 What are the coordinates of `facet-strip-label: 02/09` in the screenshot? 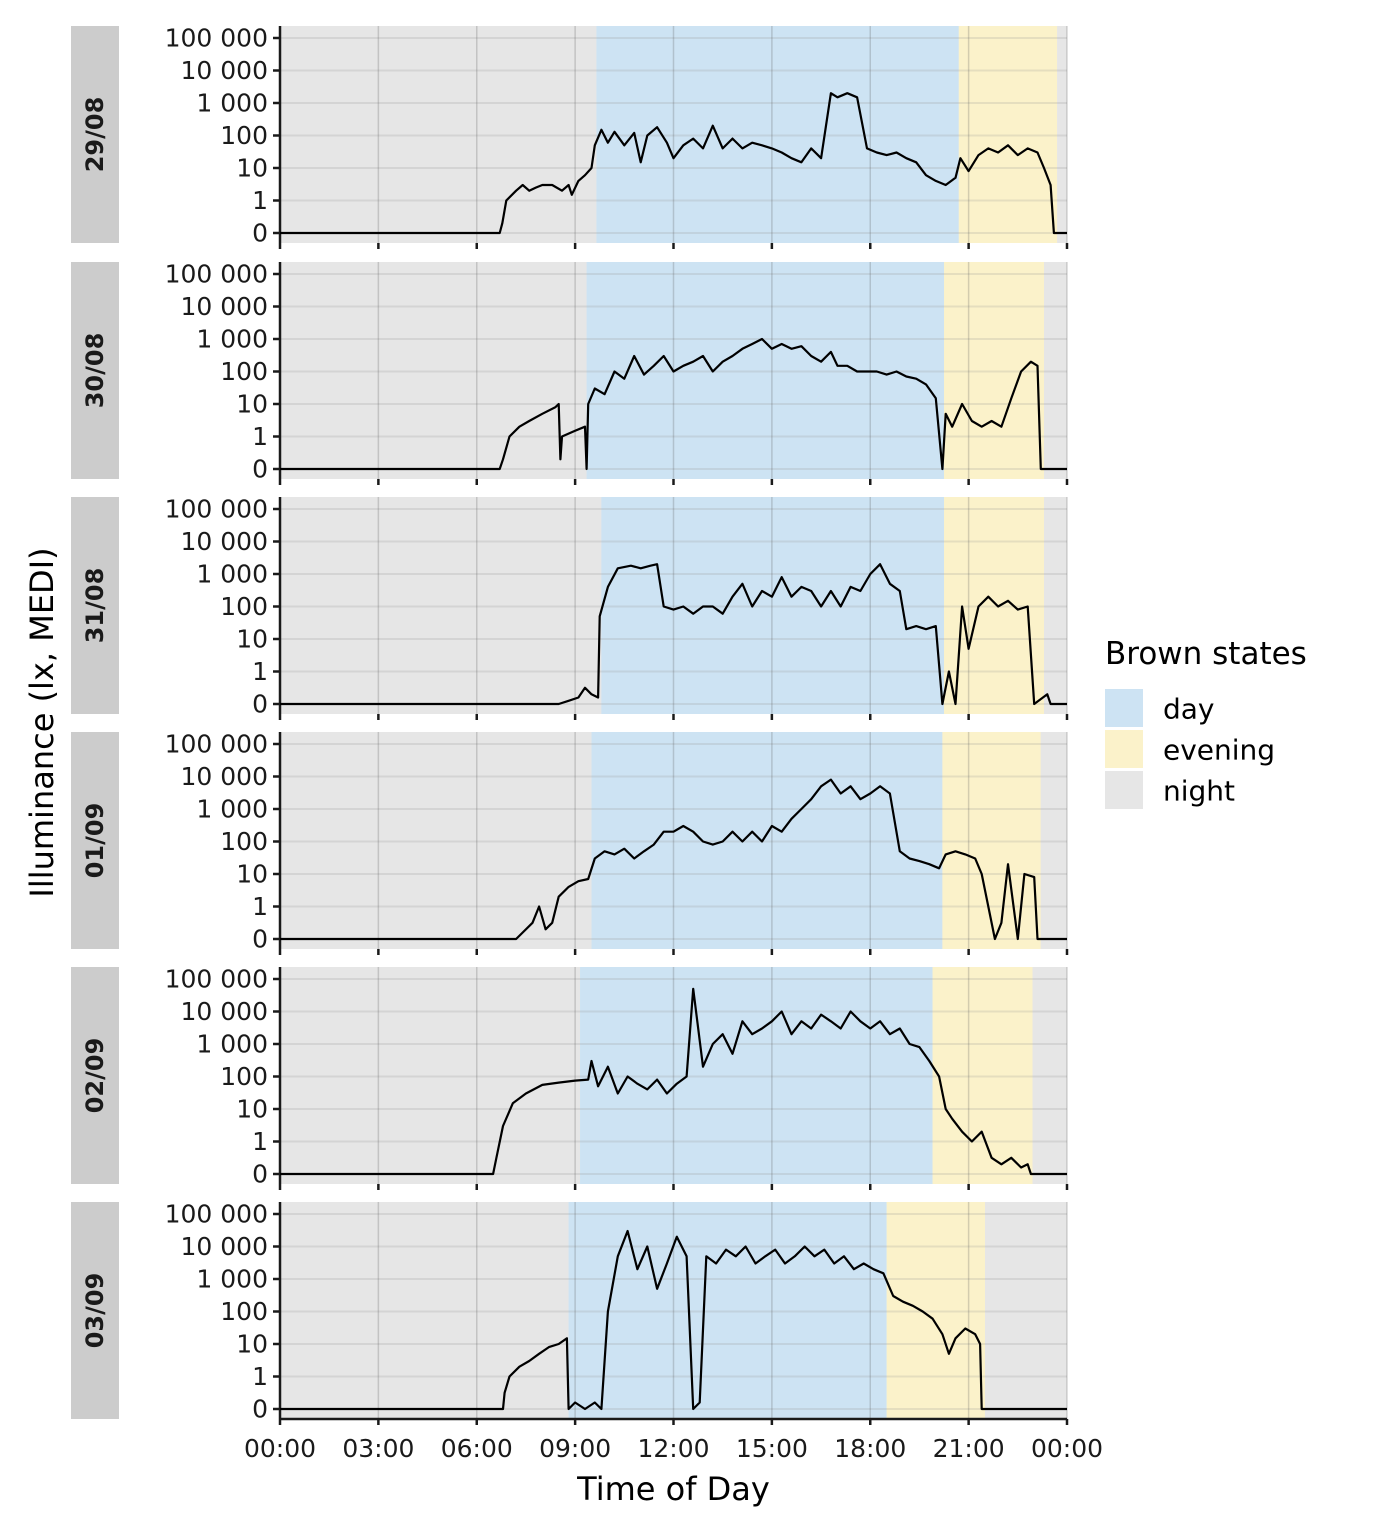 It's located at (95, 1076).